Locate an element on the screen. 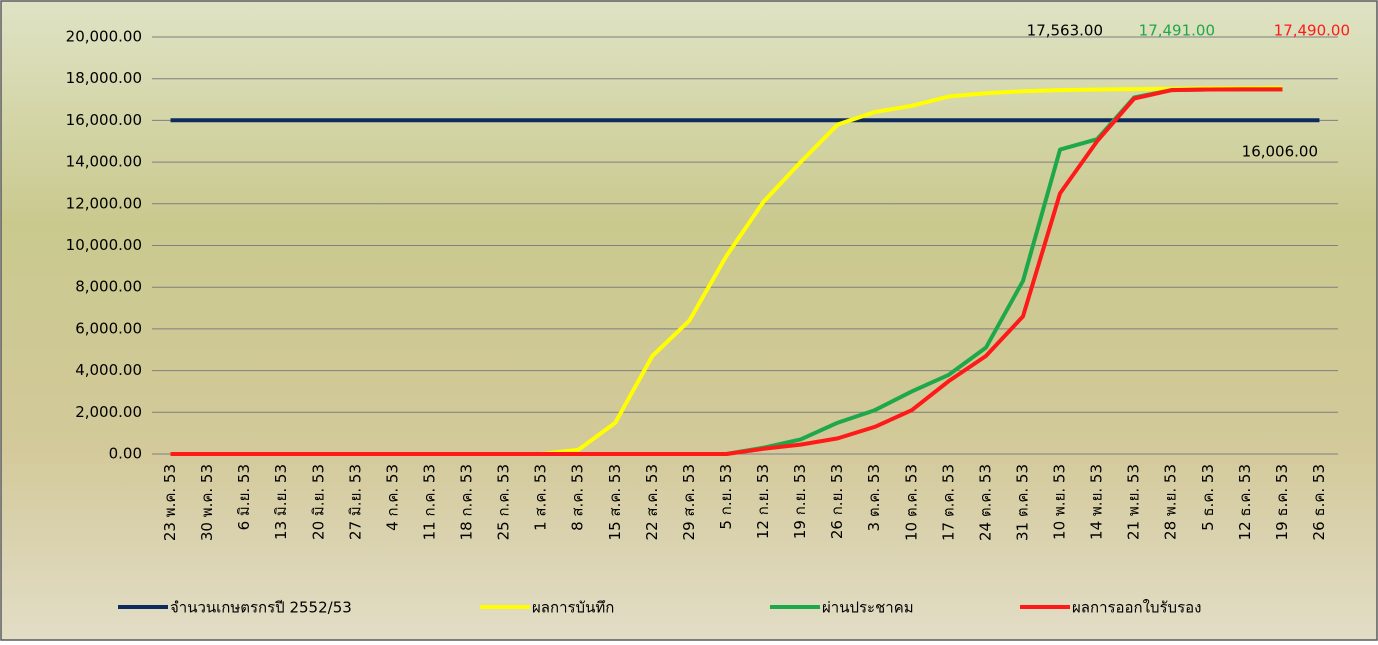 This screenshot has height=645, width=1378. y-tick-label: 12,000.00 is located at coordinates (104, 203).